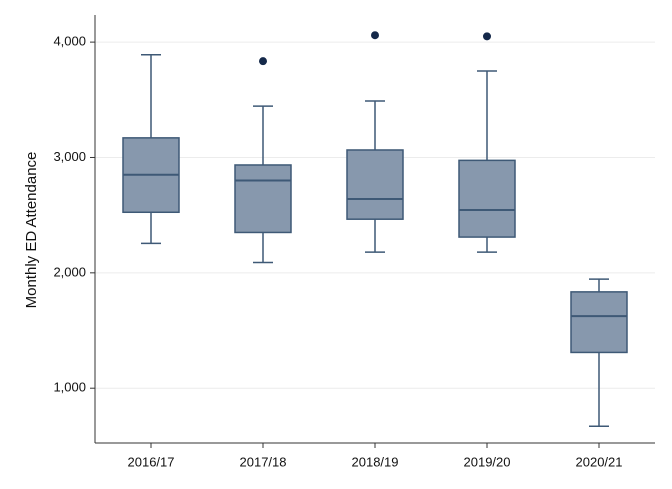 This screenshot has width=672, height=489. I want to click on x-tick-label: 2017/18, so click(263, 461).